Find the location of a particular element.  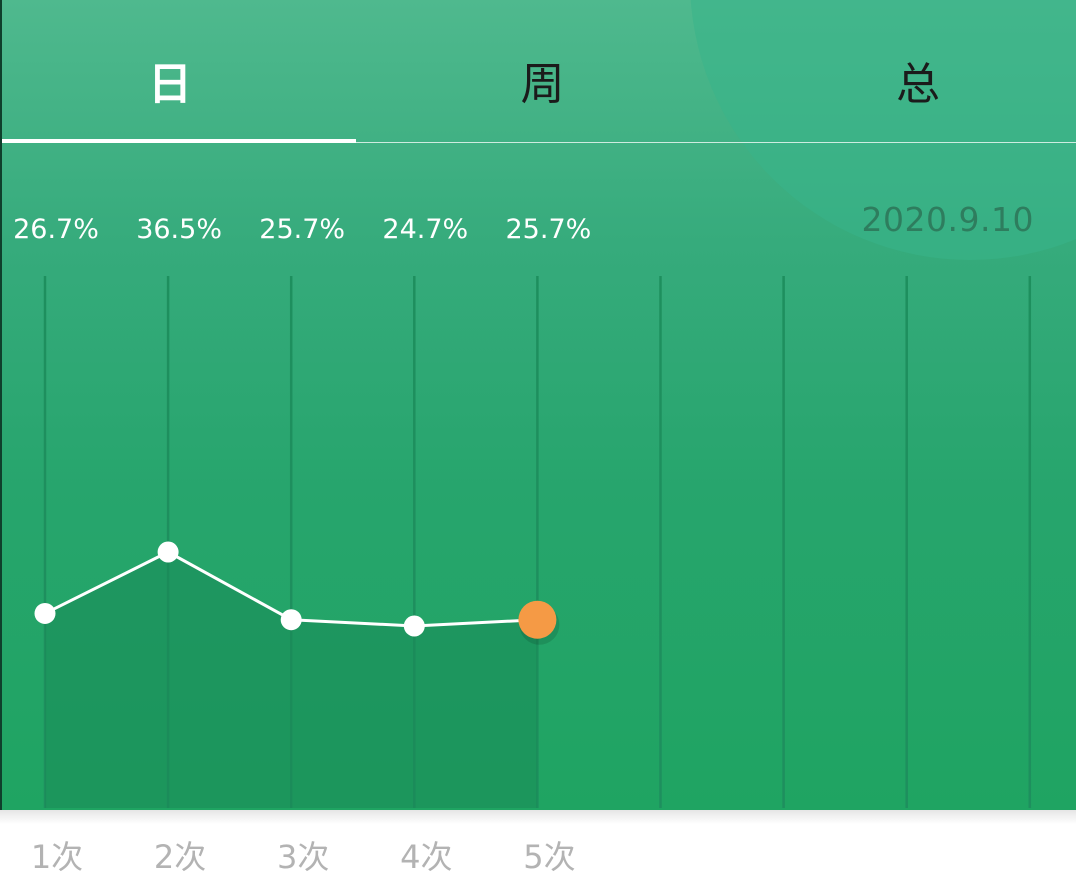

x-tick-labels: 1次 2次 3次 4次 5次 is located at coordinates (303, 857).